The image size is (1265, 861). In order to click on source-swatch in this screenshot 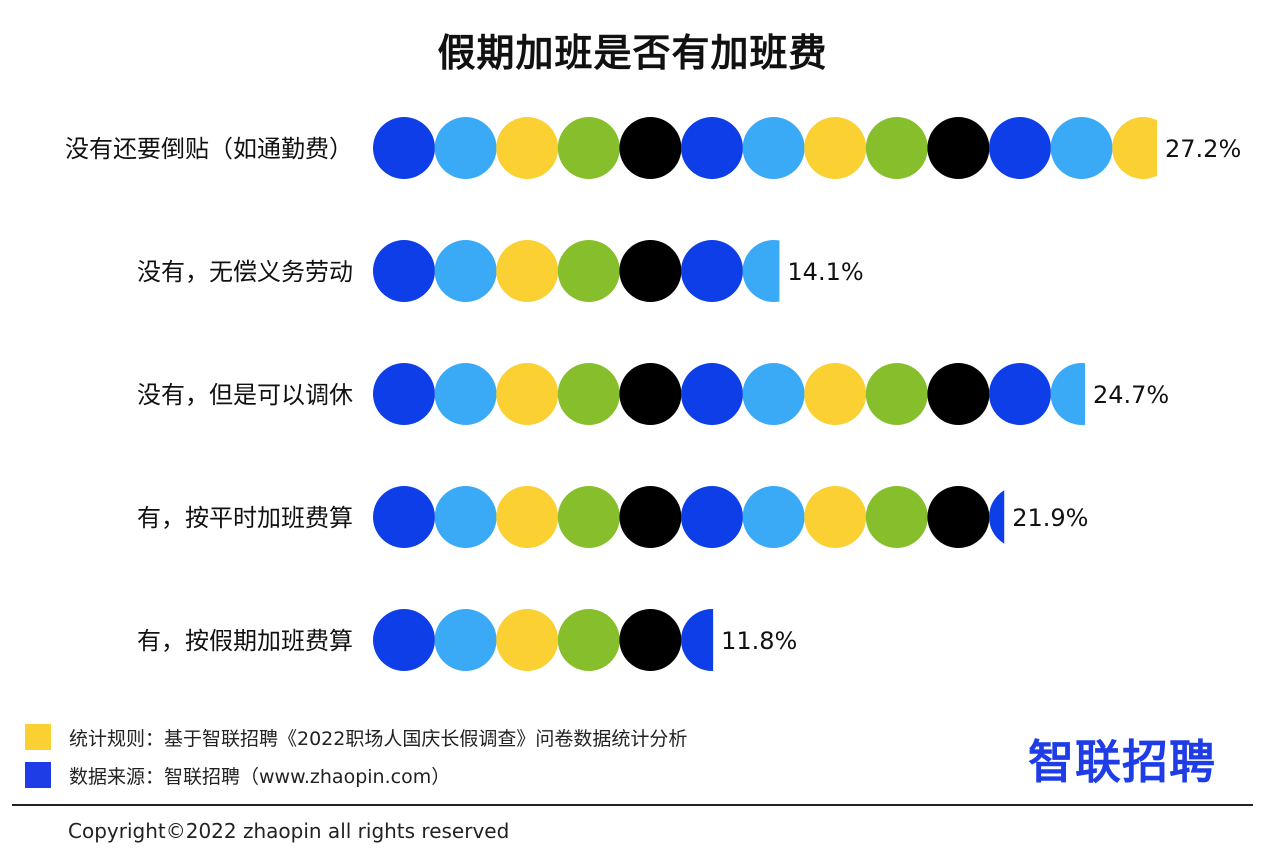, I will do `click(38, 775)`.